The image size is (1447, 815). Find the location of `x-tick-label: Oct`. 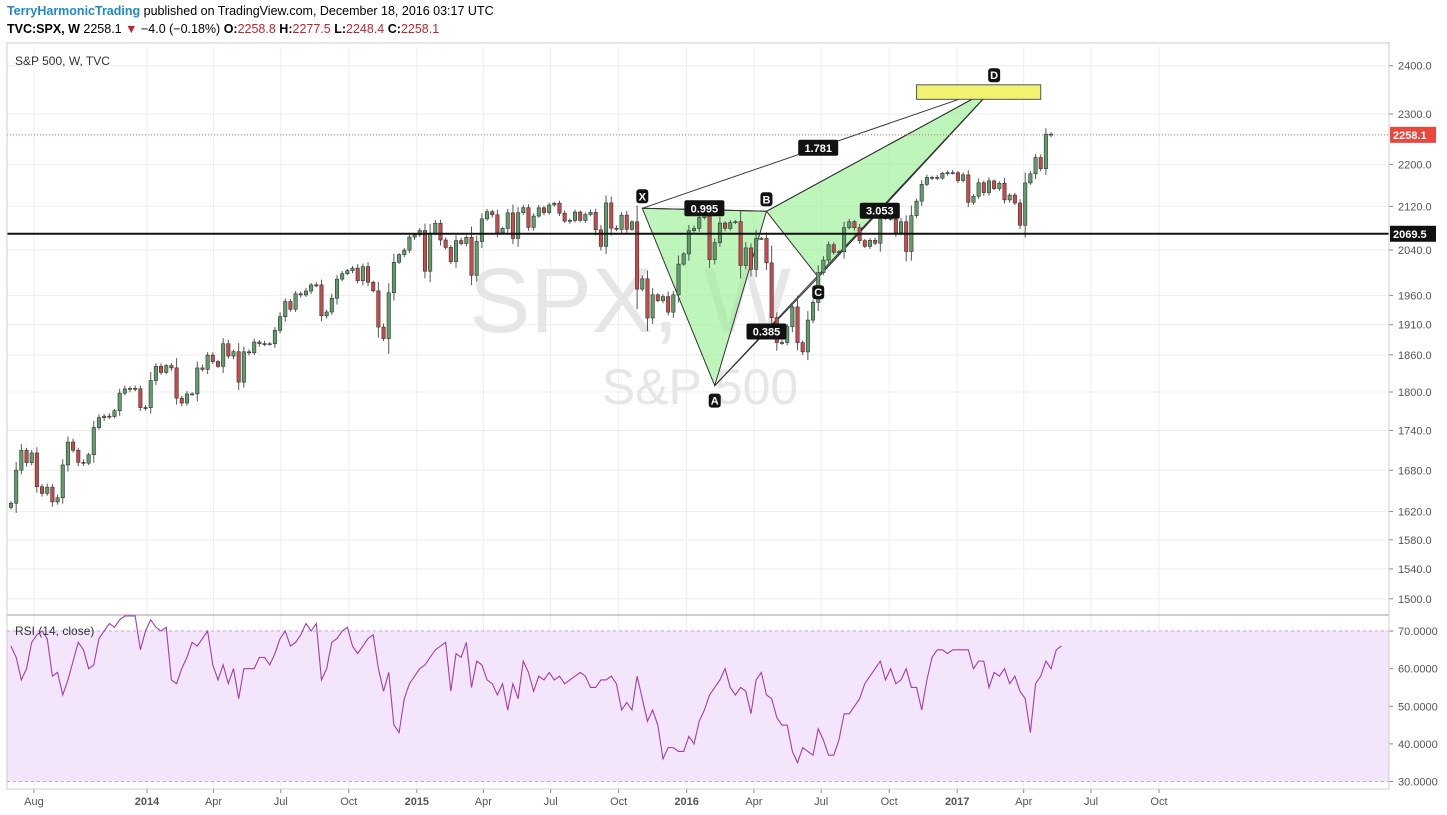

x-tick-label: Oct is located at coordinates (889, 802).